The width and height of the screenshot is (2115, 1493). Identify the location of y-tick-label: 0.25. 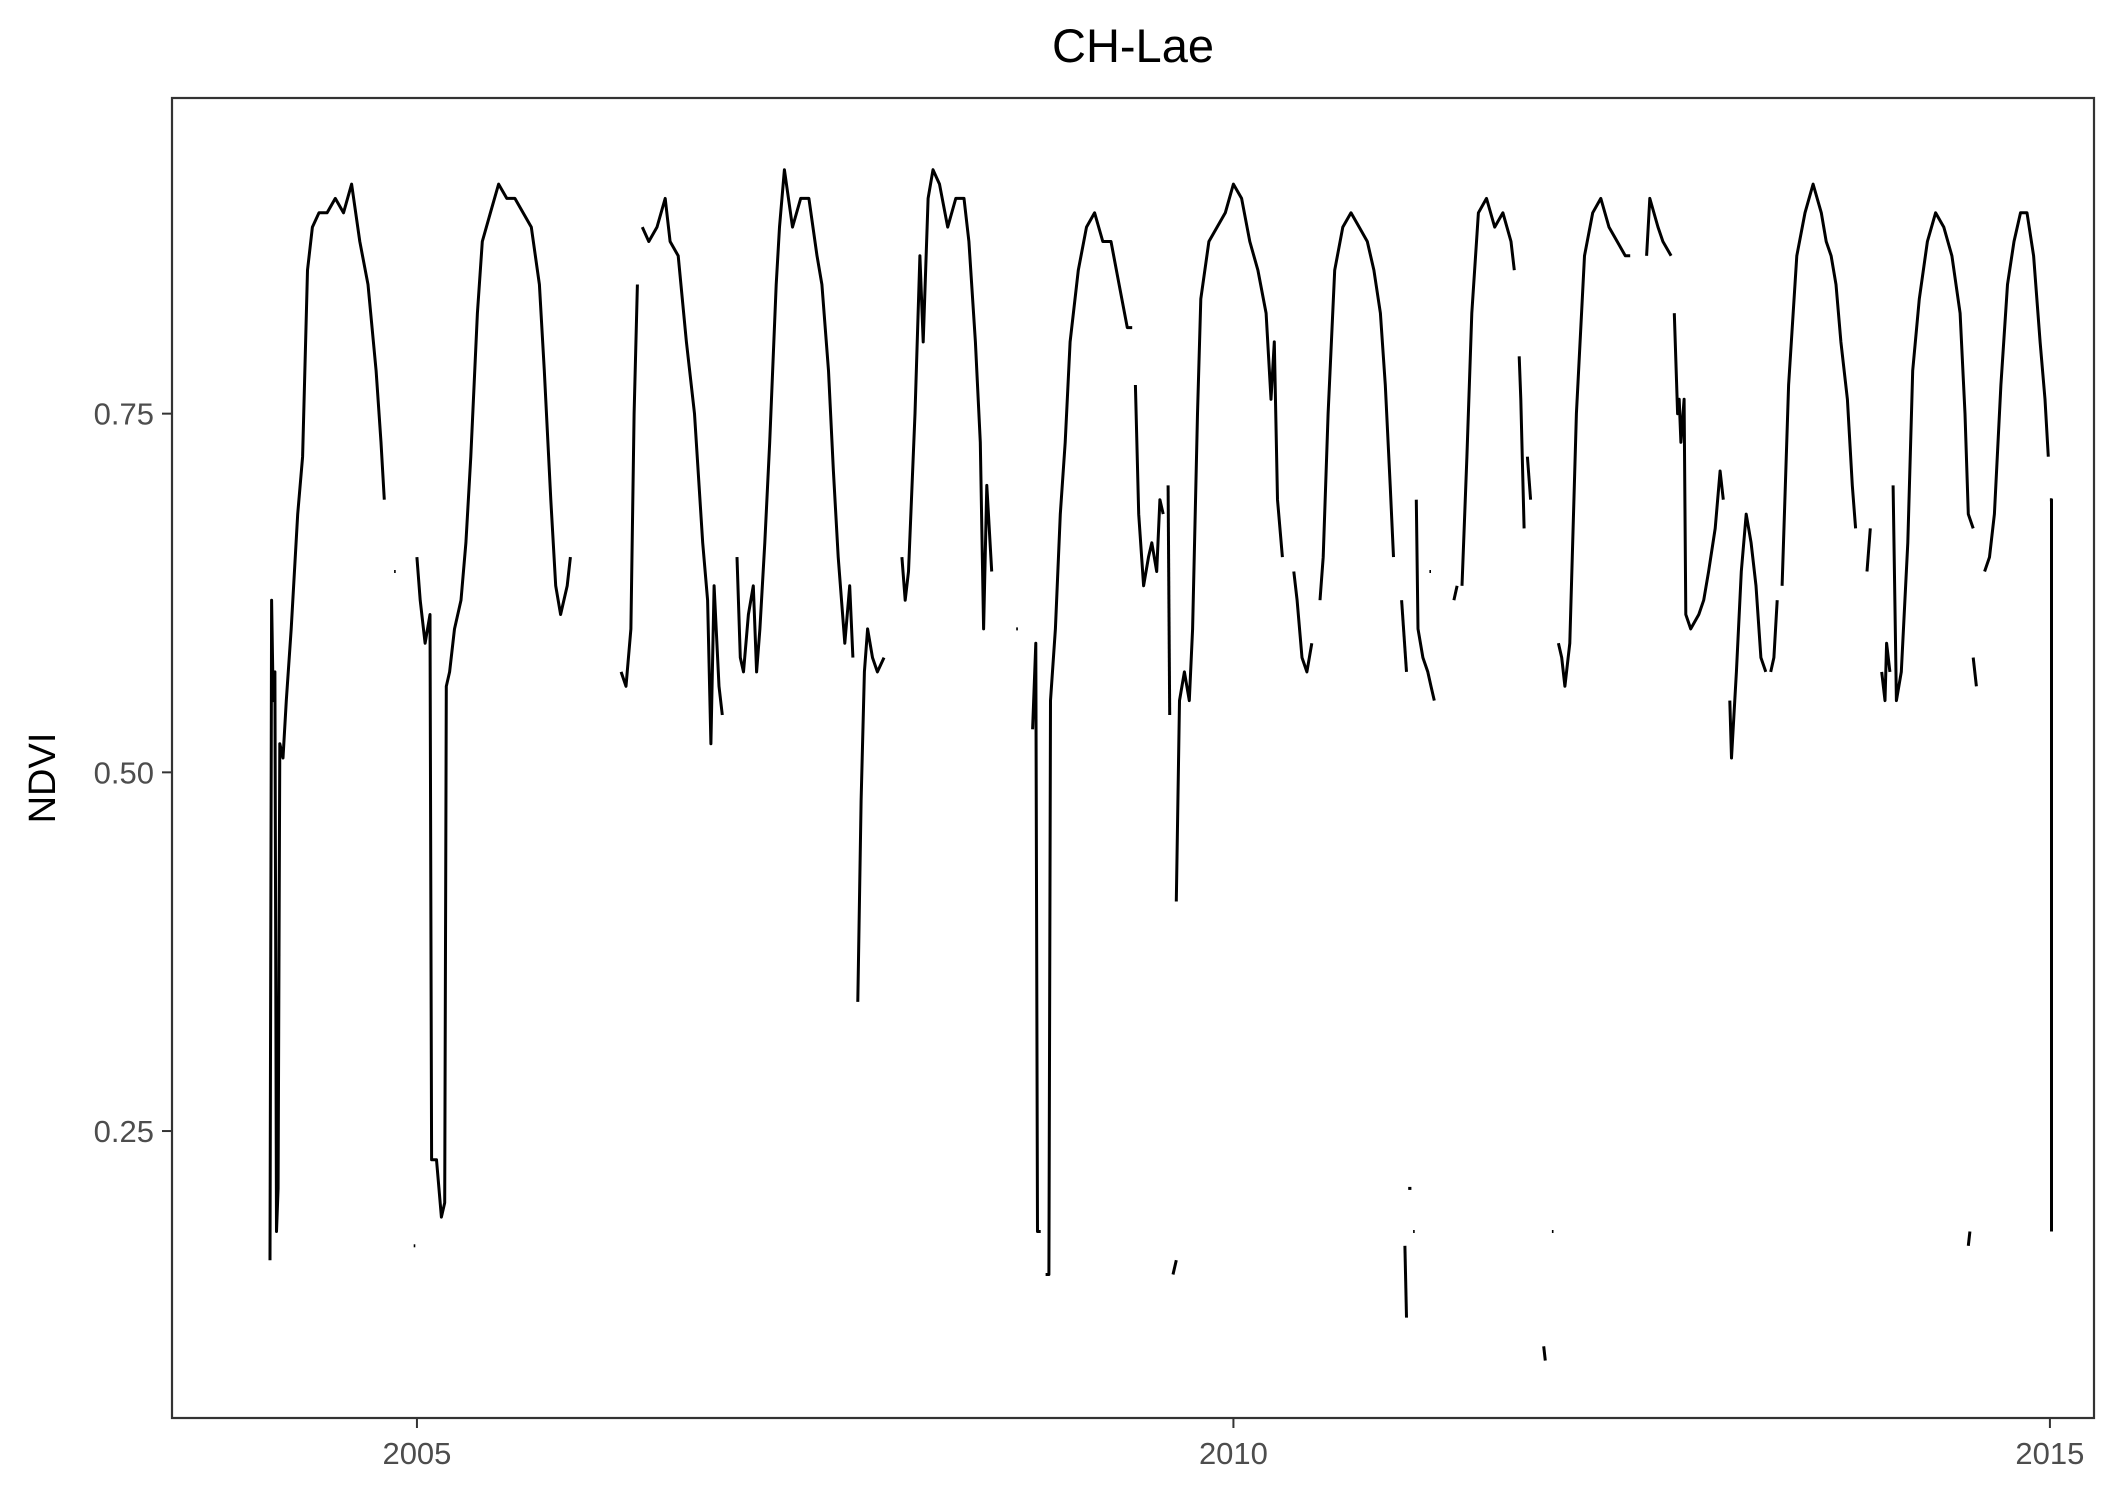
(124, 1131).